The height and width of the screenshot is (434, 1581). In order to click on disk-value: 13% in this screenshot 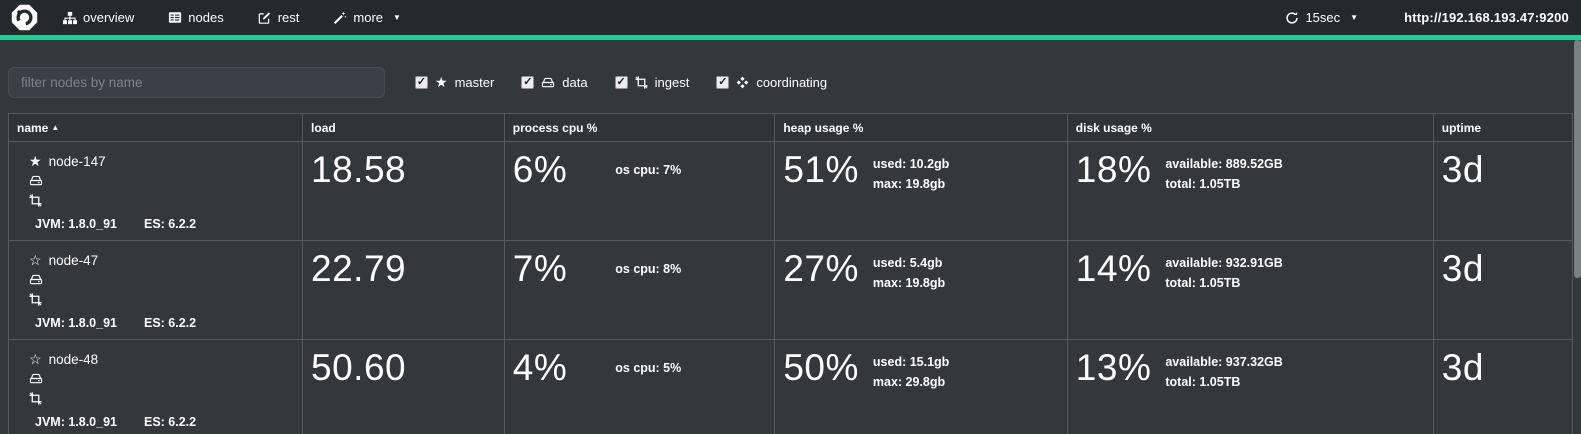, I will do `click(1113, 367)`.